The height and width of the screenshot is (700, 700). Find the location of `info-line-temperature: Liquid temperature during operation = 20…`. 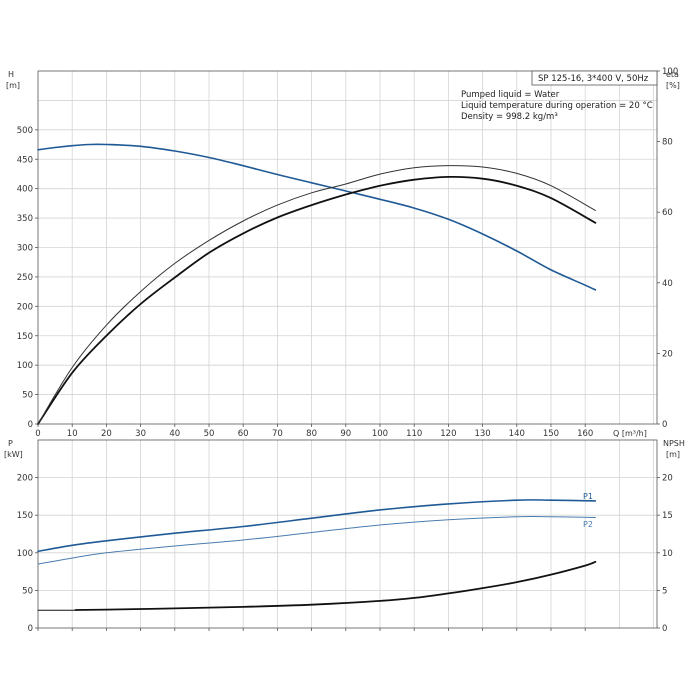

info-line-temperature: Liquid temperature during operation = 20… is located at coordinates (557, 106).